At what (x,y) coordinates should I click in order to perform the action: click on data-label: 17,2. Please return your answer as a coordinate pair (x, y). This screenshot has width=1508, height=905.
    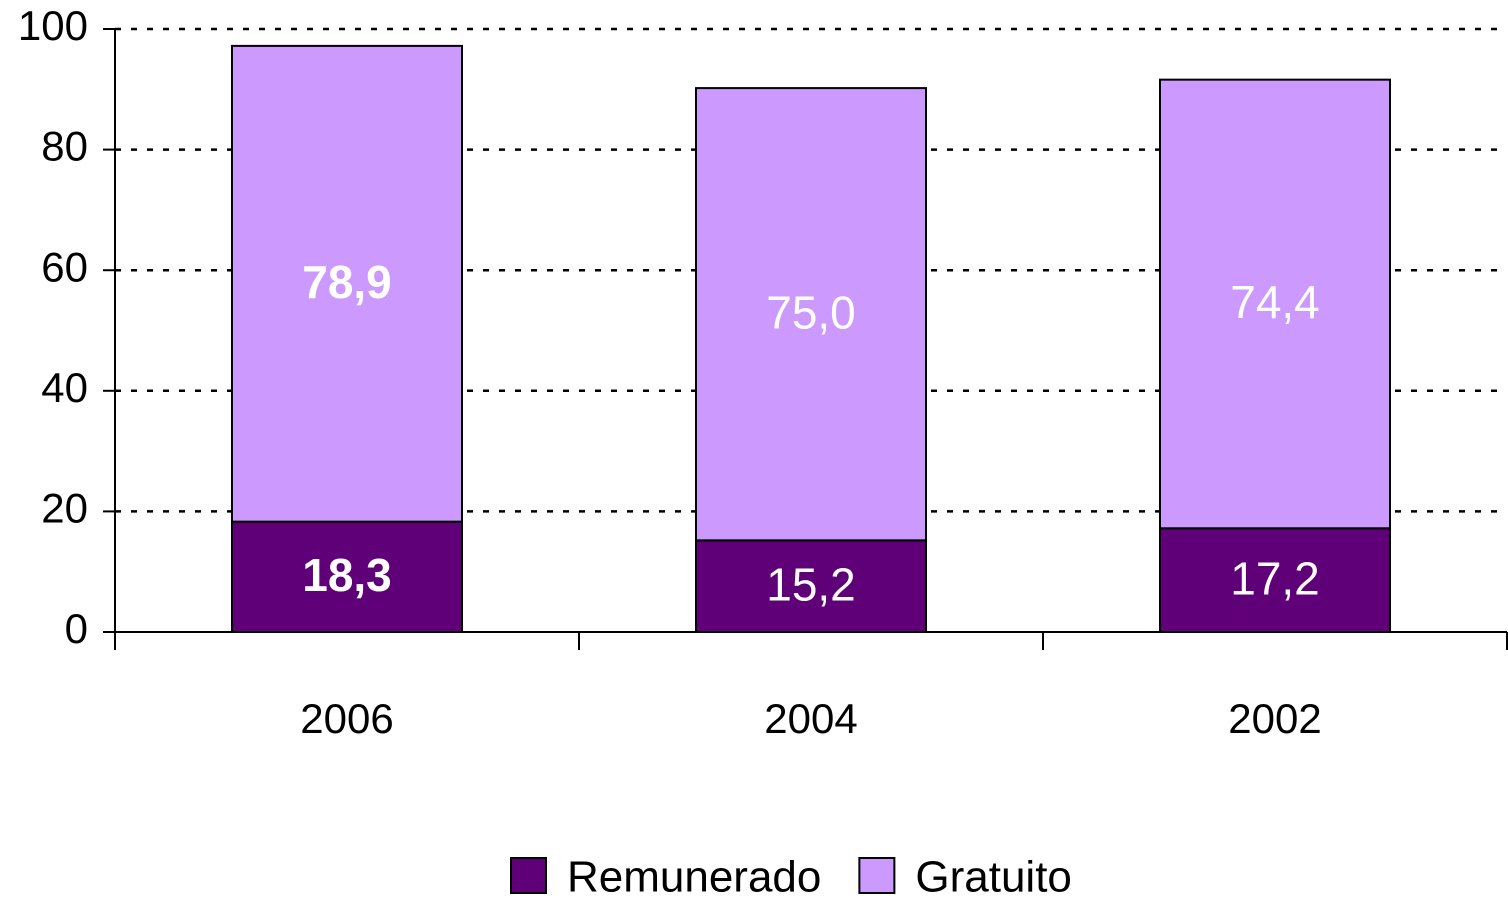
    Looking at the image, I should click on (1275, 578).